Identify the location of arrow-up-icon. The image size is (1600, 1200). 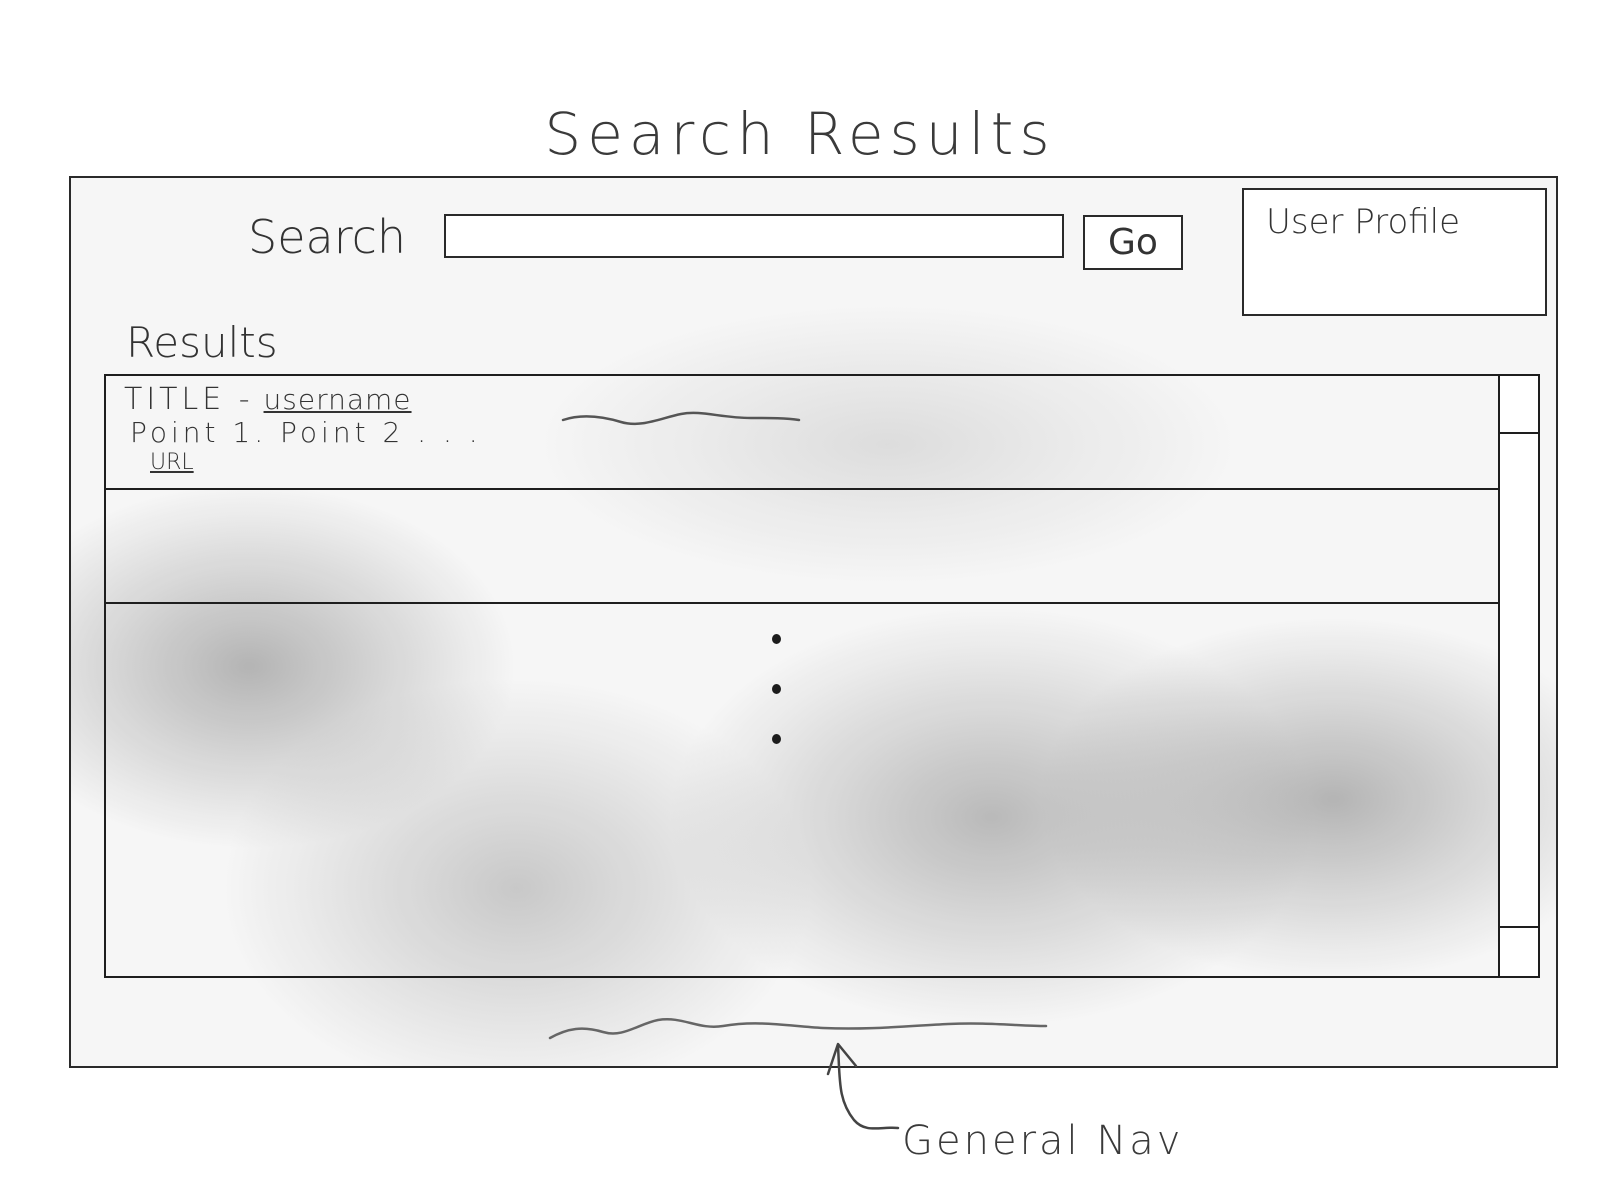
(863, 1086).